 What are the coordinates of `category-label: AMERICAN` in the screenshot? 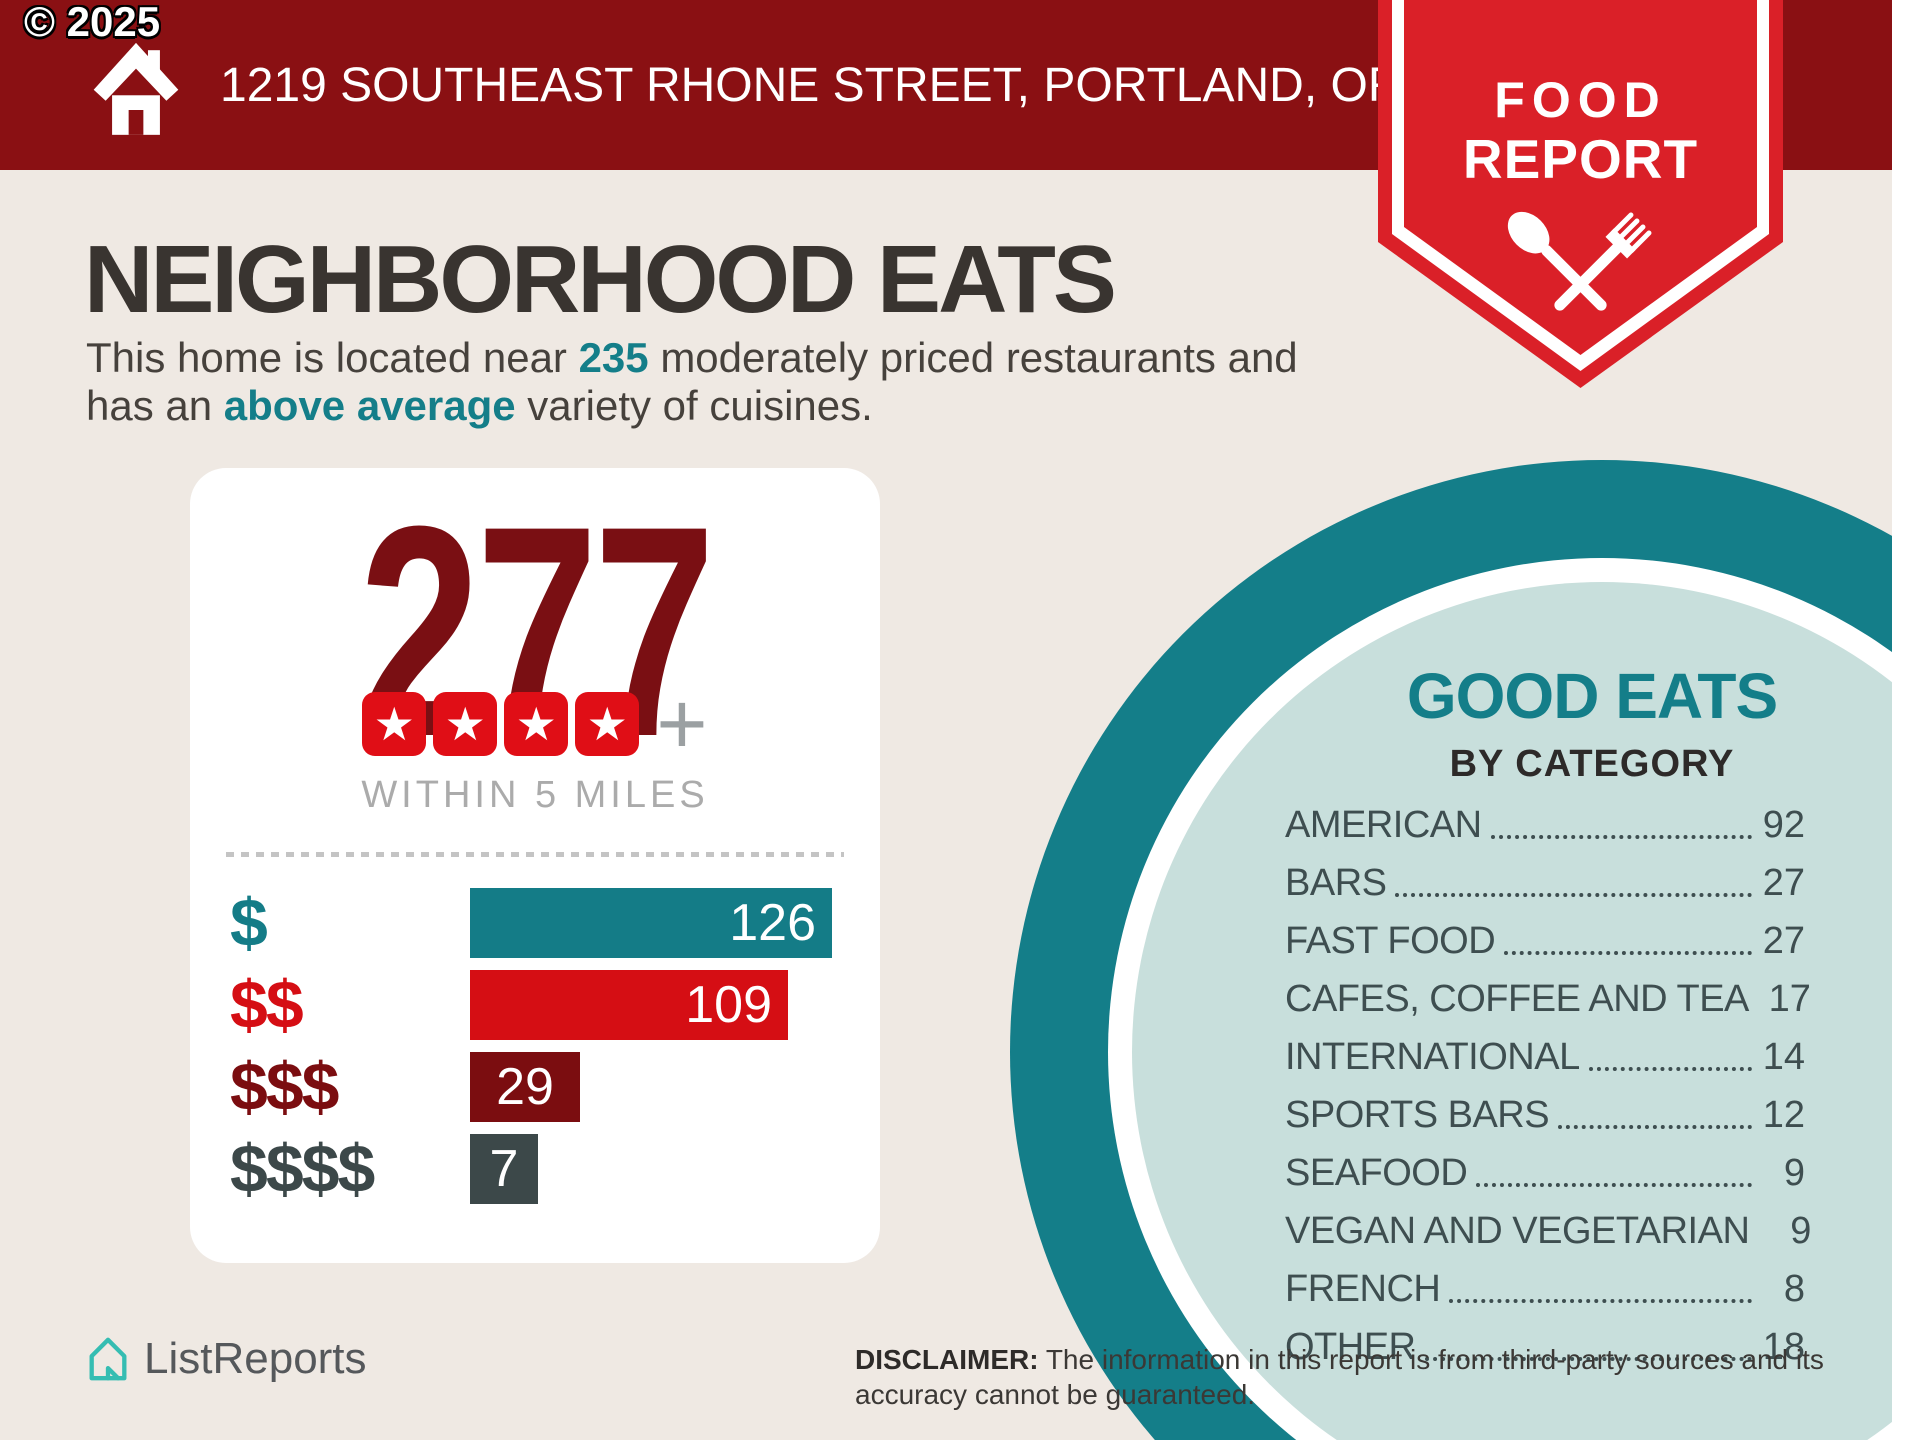 It's located at (1383, 825).